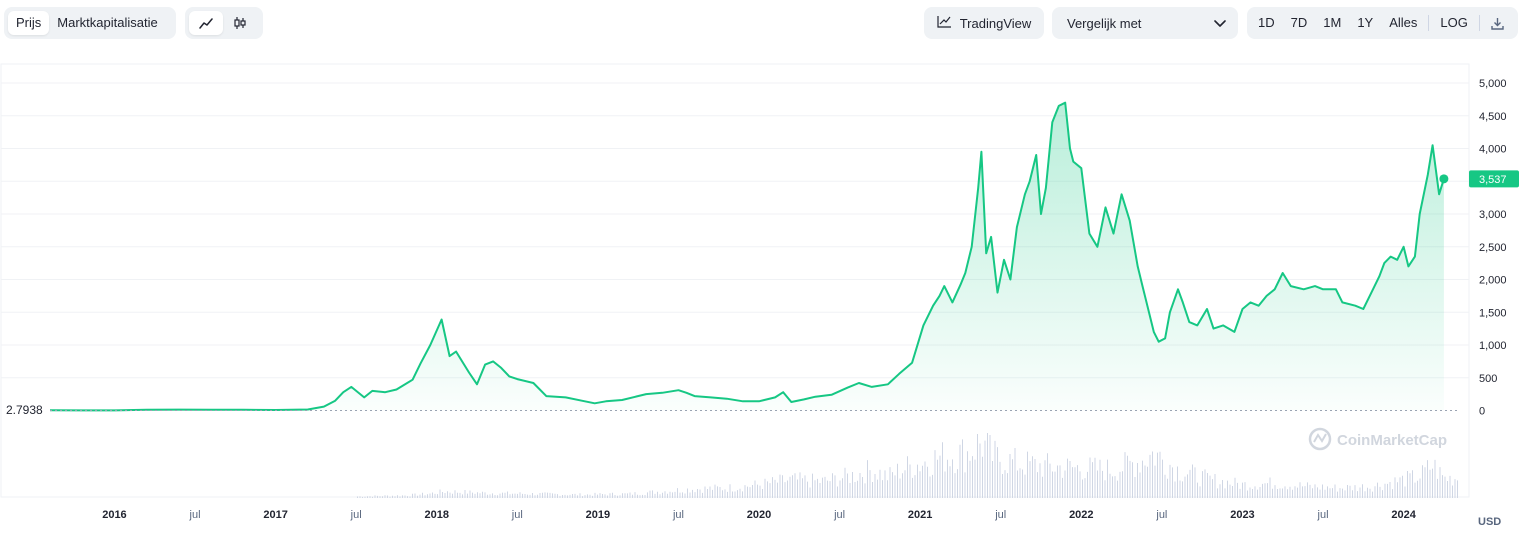 The image size is (1520, 551). Describe the element at coordinates (1403, 22) in the screenshot. I see `range-all: Alles` at that location.